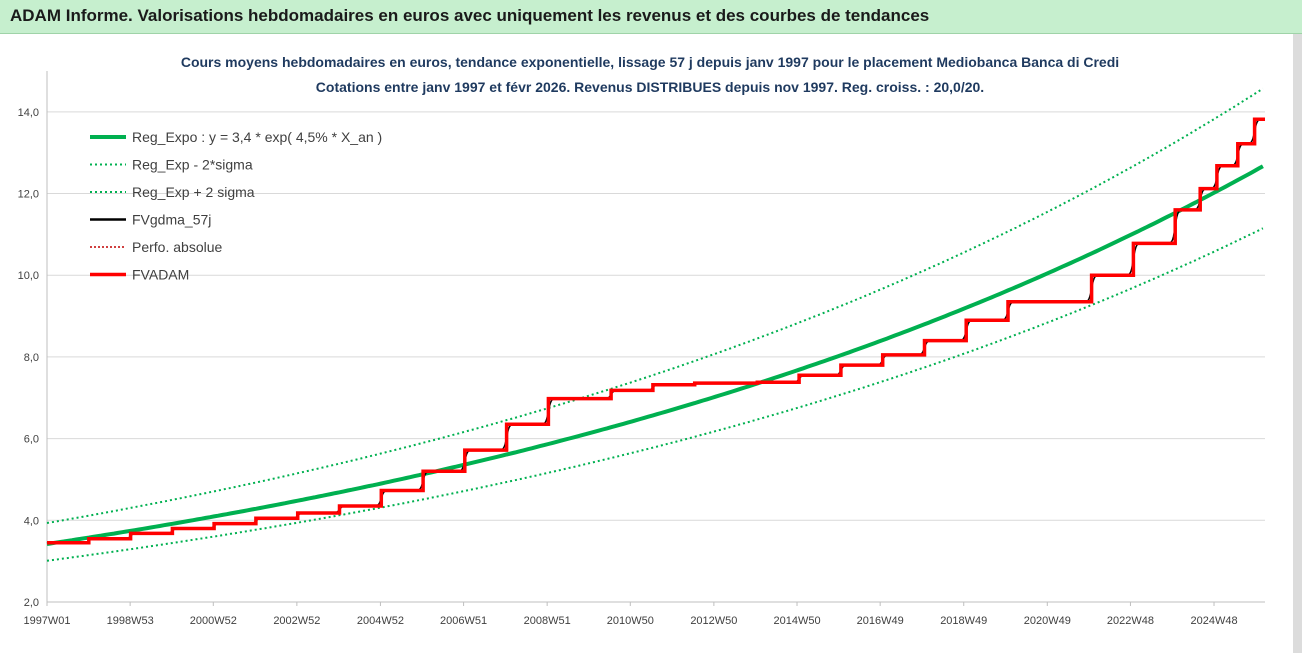 The height and width of the screenshot is (658, 1302). Describe the element at coordinates (880, 621) in the screenshot. I see `x-tick-label: 2016W49` at that location.